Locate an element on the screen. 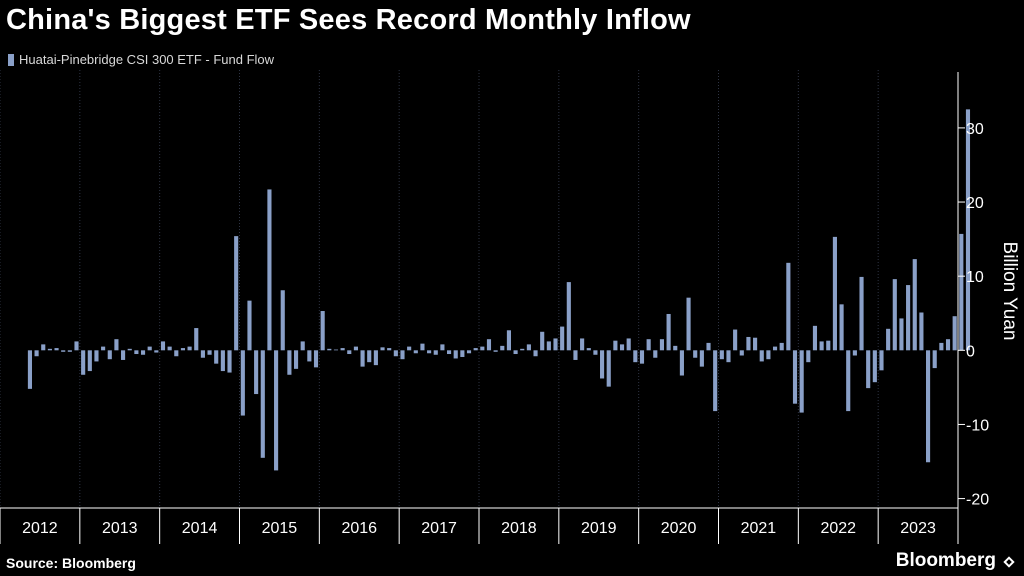  source-note: Source: Bloomberg is located at coordinates (71, 563).